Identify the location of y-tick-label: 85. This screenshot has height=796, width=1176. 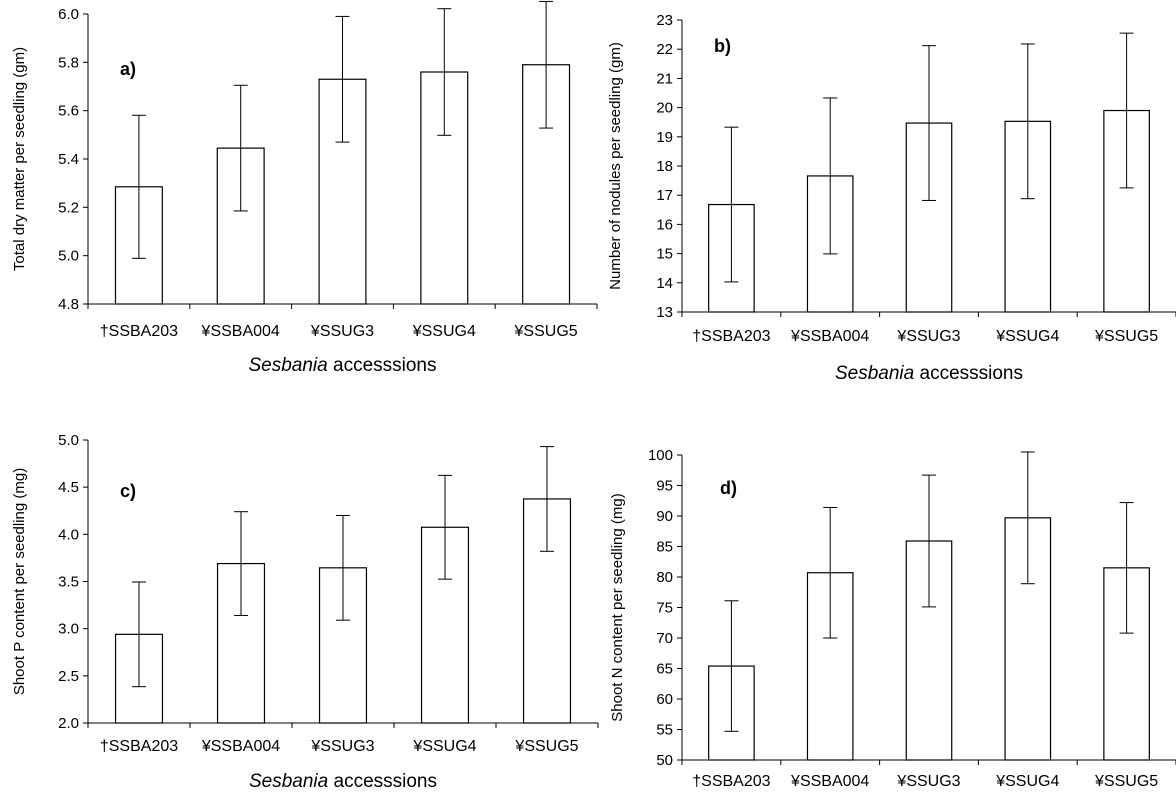
(664, 547).